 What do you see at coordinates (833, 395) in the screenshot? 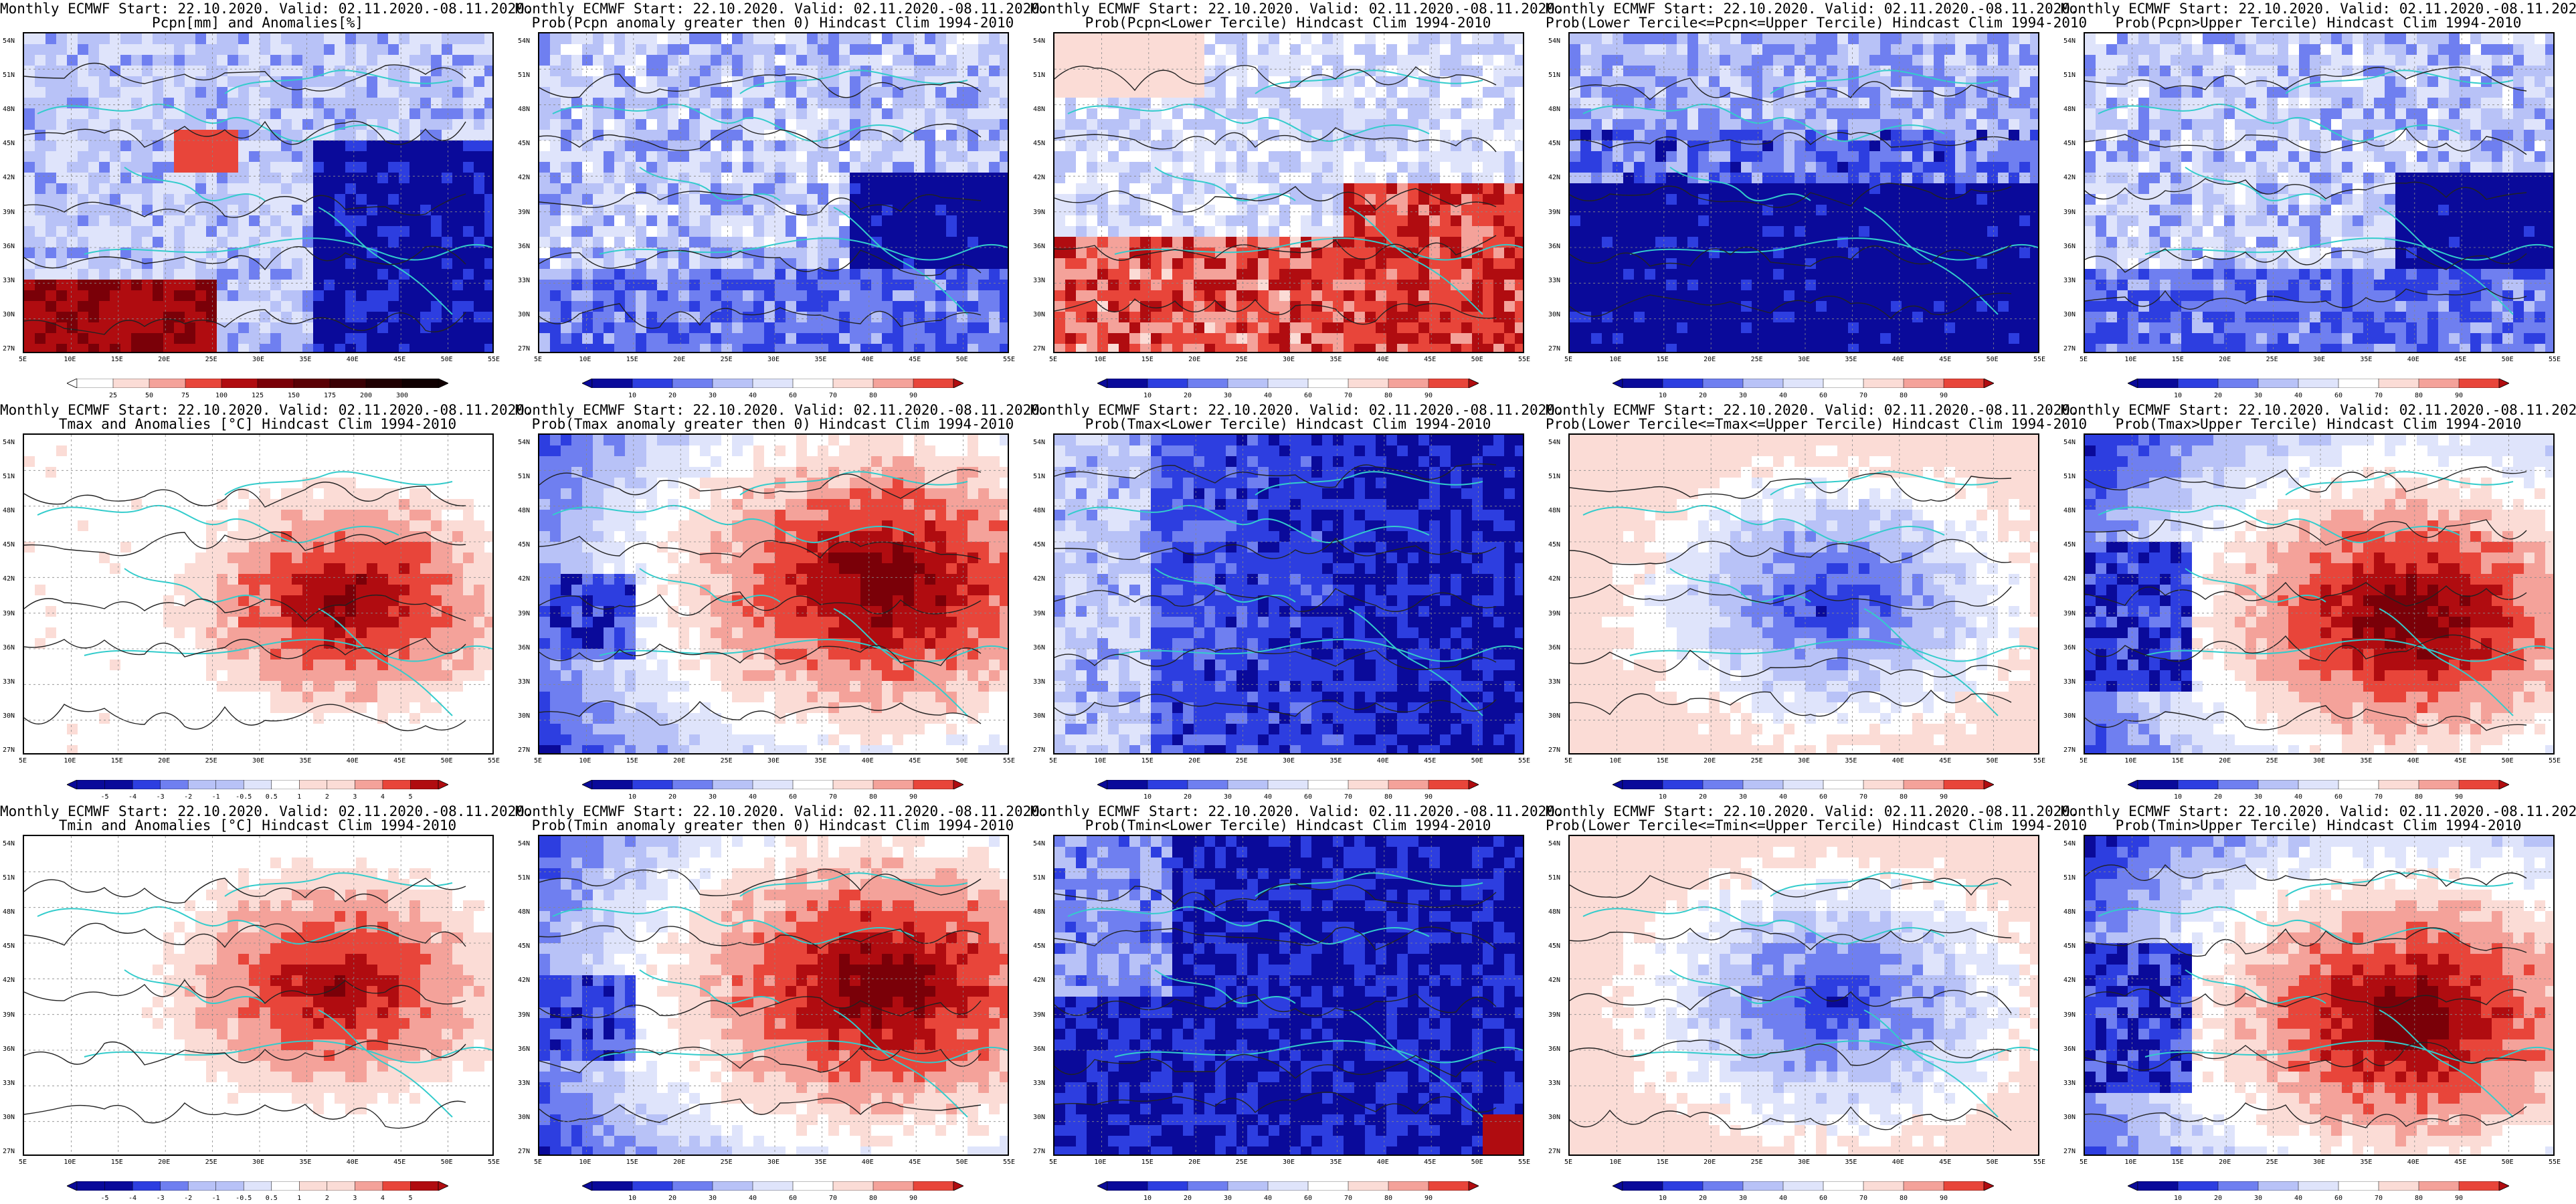
I see `colorbar-label: 70` at bounding box center [833, 395].